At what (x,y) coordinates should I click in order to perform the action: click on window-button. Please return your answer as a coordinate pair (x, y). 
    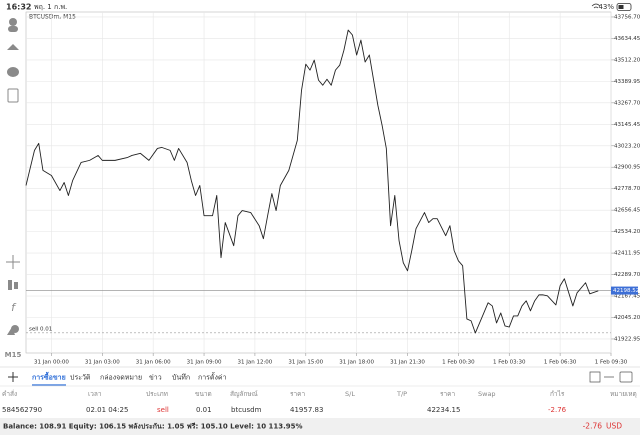
    Looking at the image, I should click on (626, 377).